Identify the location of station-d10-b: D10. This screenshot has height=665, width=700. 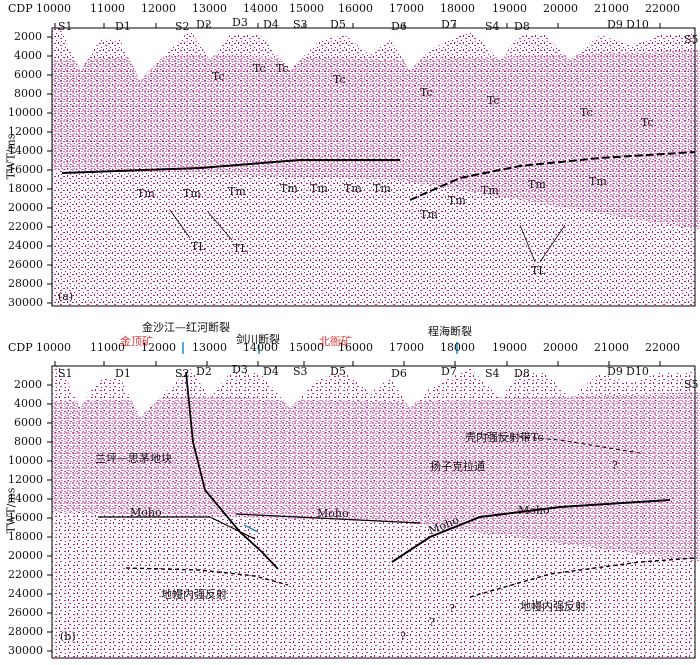
(637, 371).